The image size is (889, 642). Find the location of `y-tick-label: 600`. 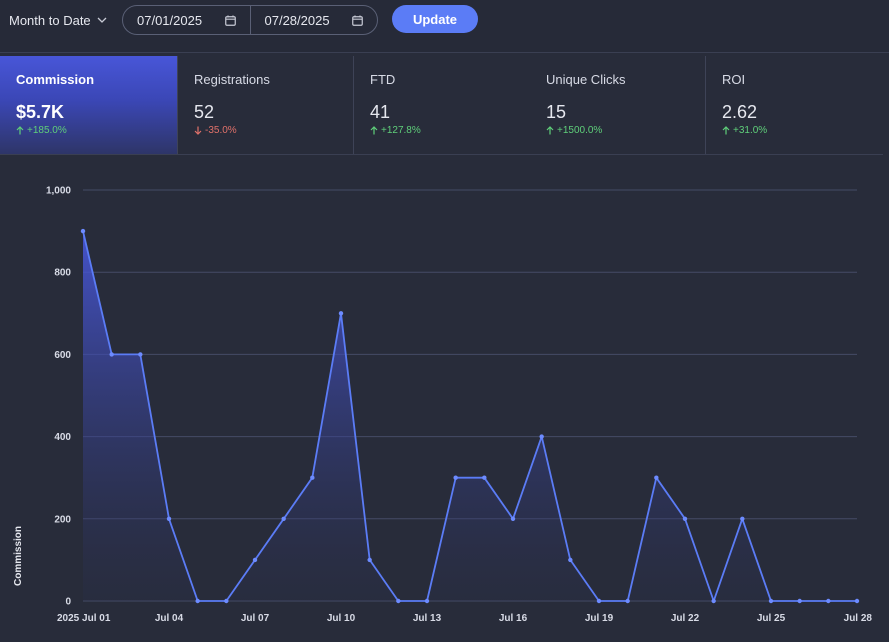

y-tick-label: 600 is located at coordinates (62, 355).